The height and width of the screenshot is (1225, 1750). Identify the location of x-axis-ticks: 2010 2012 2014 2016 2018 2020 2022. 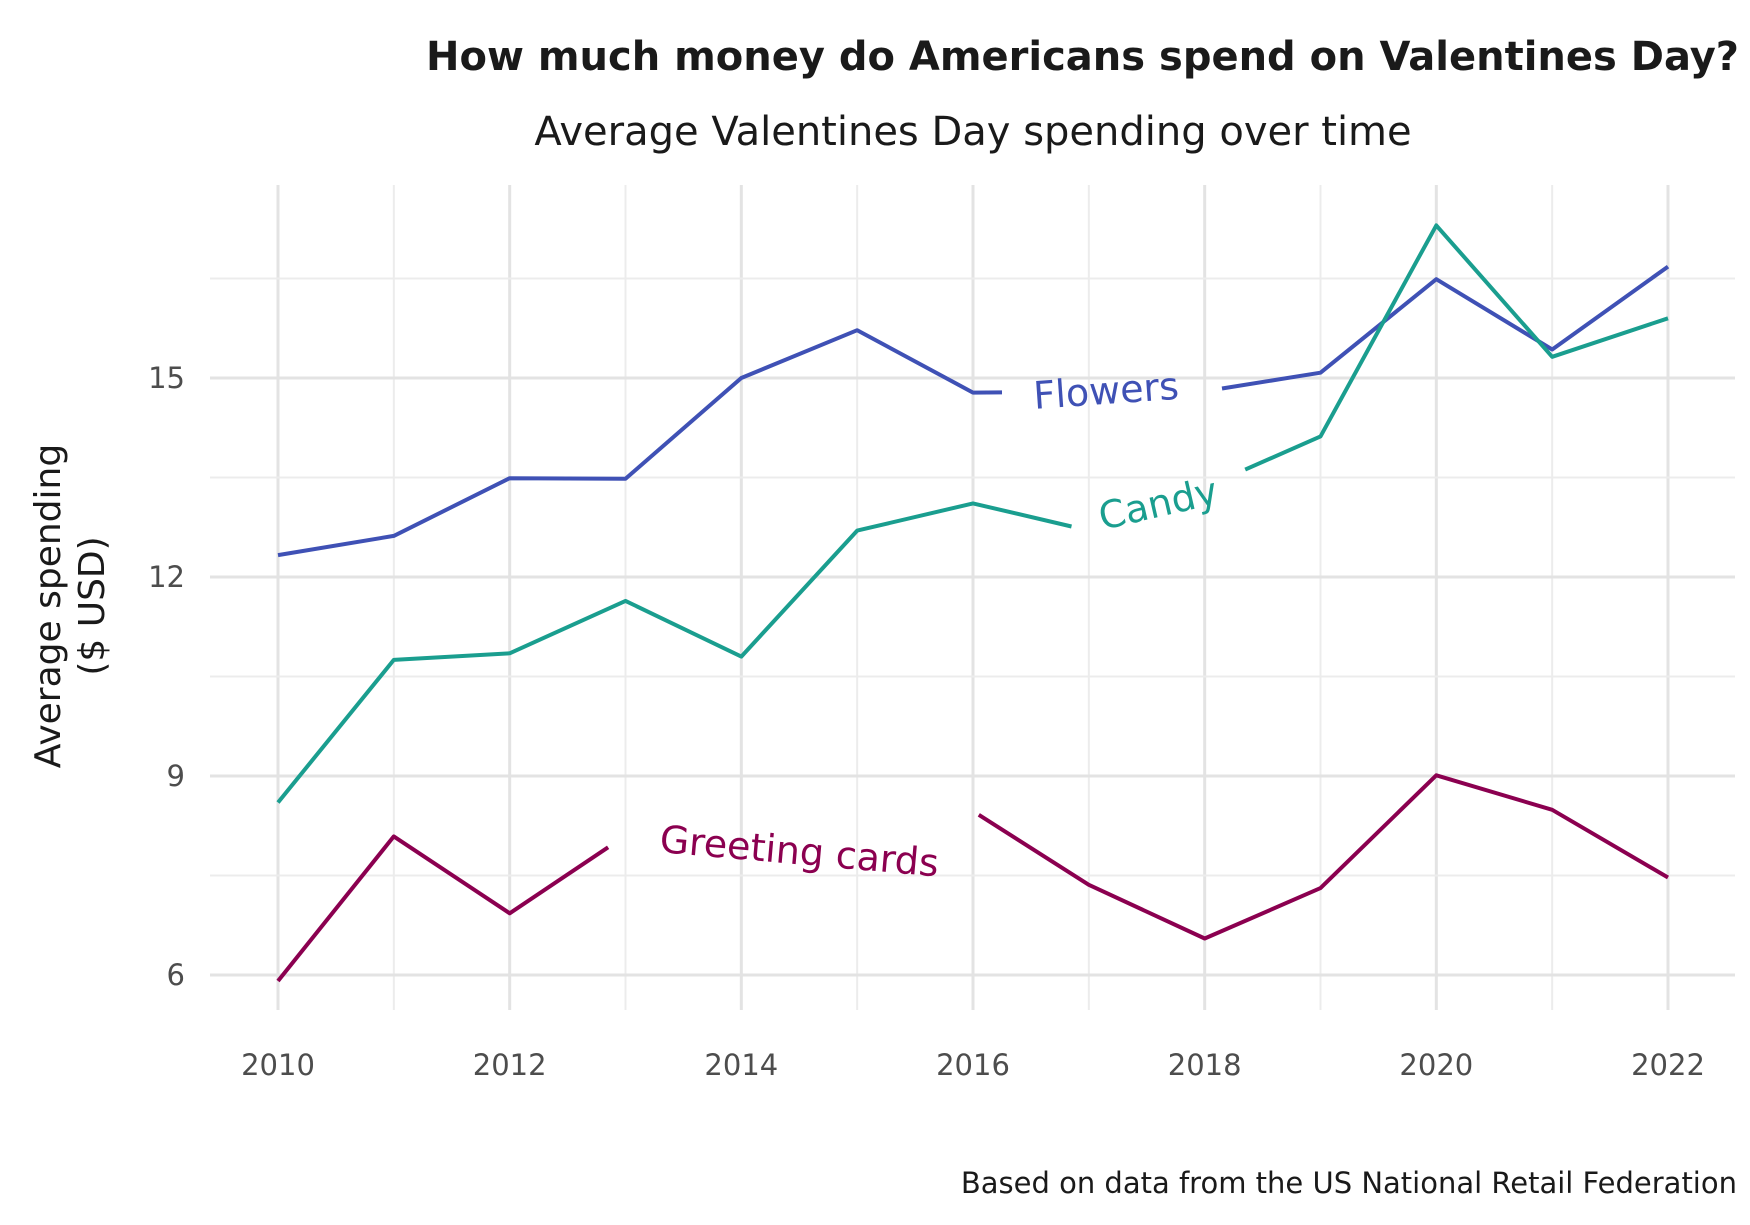
(973, 1065).